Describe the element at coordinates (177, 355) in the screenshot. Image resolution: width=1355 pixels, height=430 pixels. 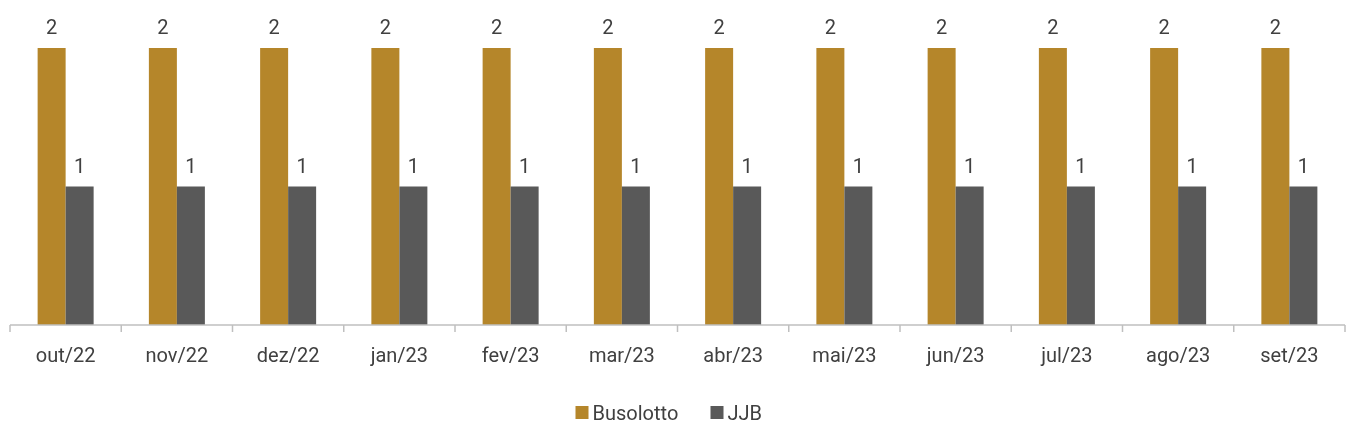
I see `x-tick-label: nov/22` at that location.